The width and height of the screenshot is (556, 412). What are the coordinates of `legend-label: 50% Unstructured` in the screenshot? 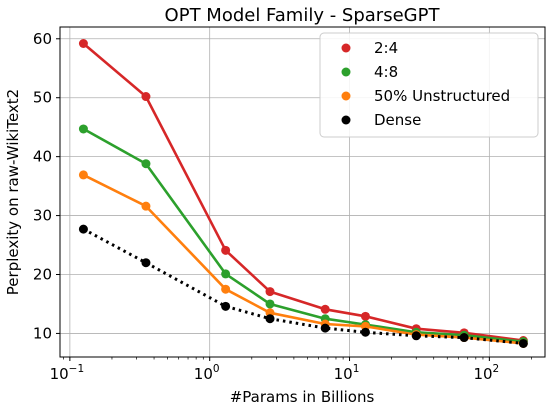 It's located at (442, 96).